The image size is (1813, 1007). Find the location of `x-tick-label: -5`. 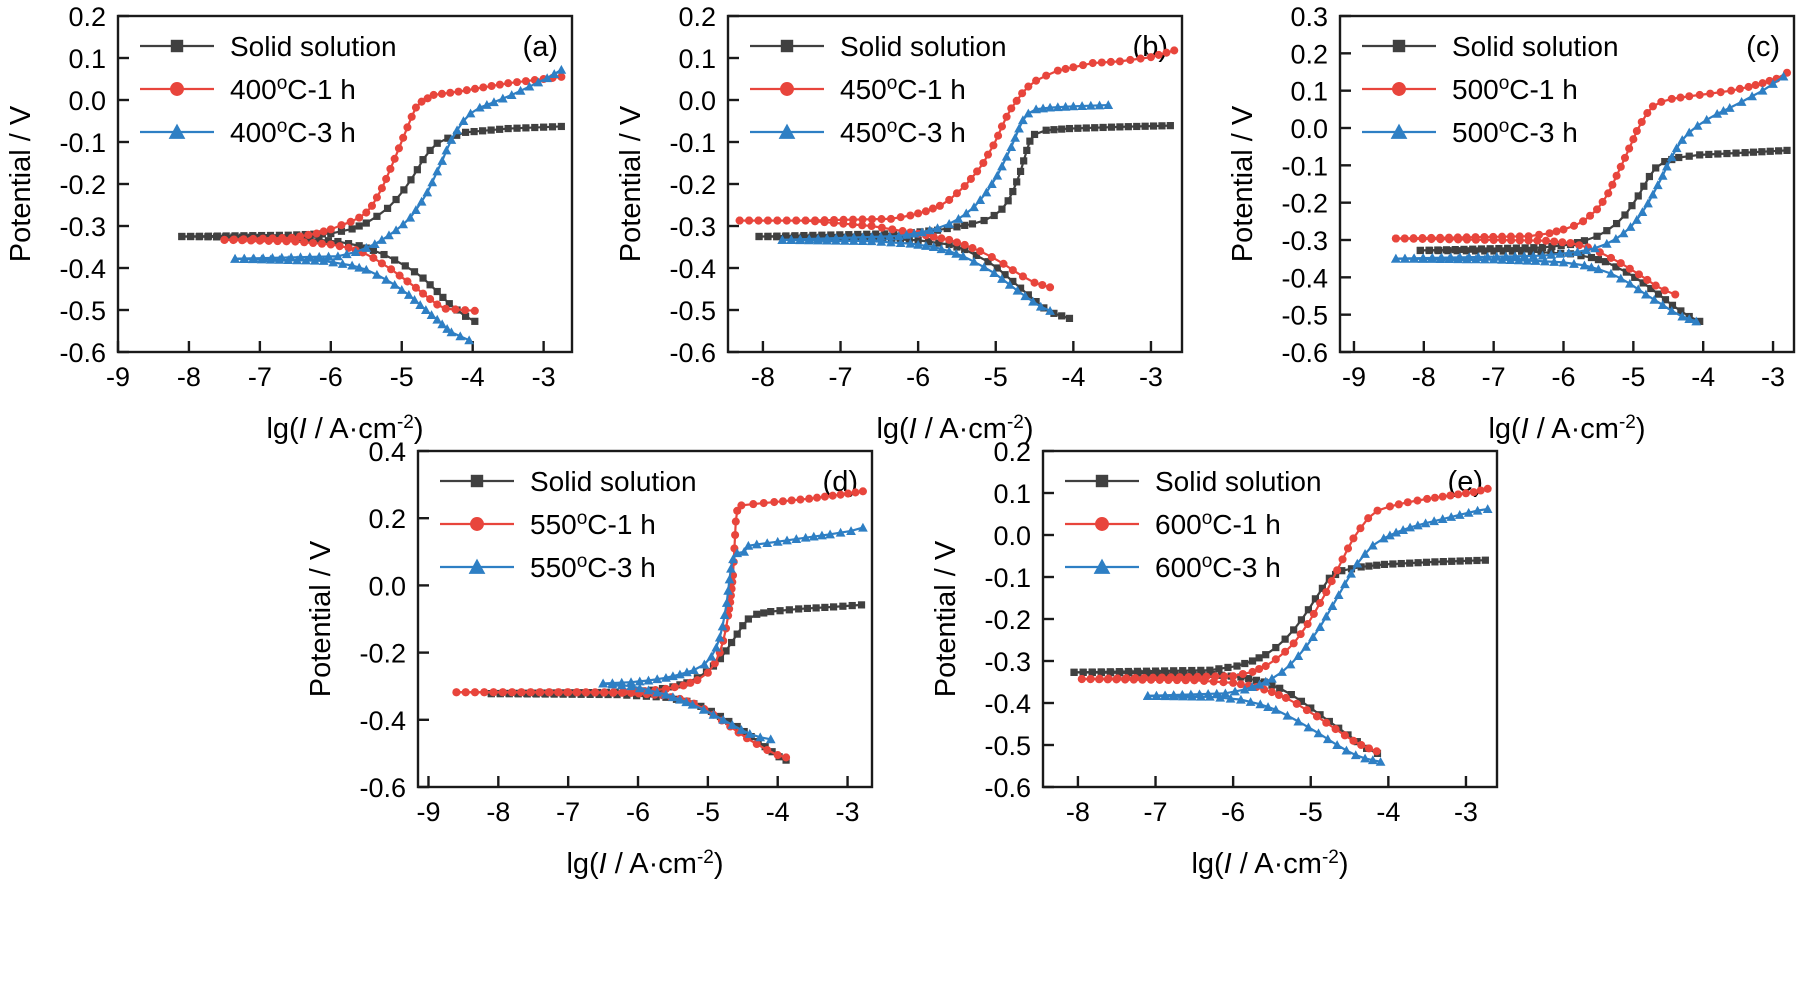

x-tick-label: -5 is located at coordinates (1311, 812).